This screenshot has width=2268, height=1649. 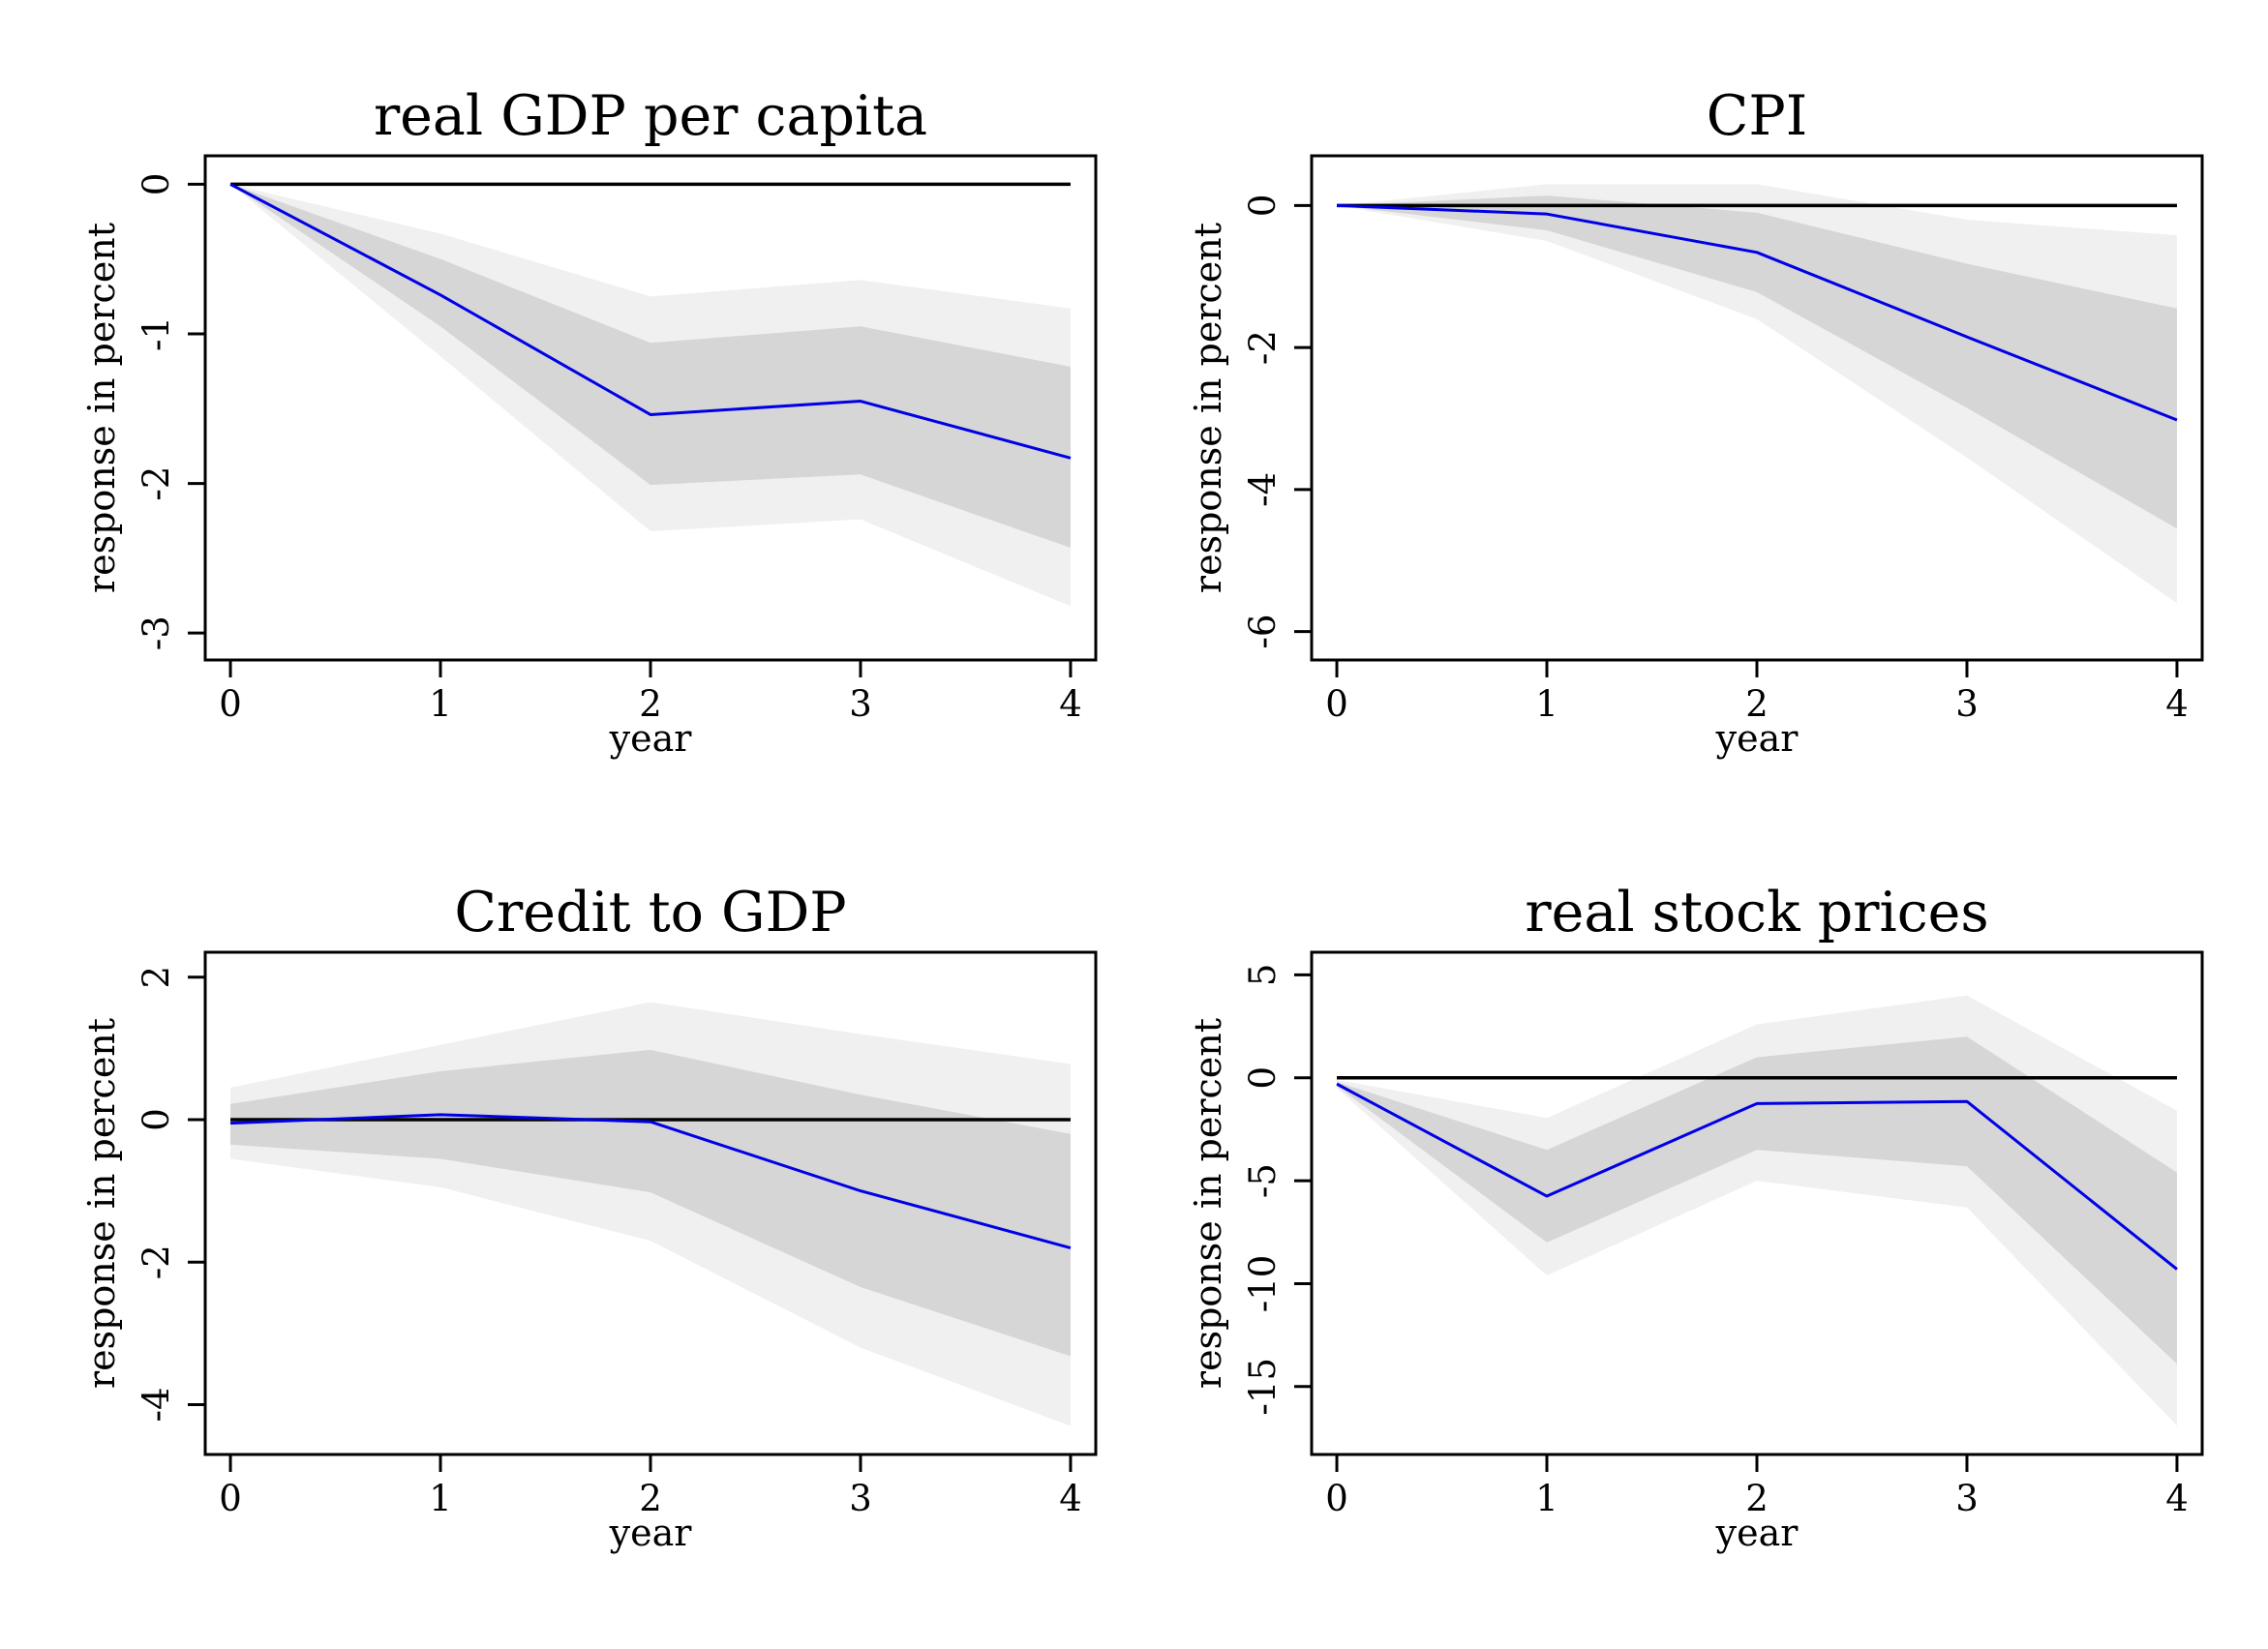 What do you see at coordinates (1756, 913) in the screenshot?
I see `chart-title: real stock prices` at bounding box center [1756, 913].